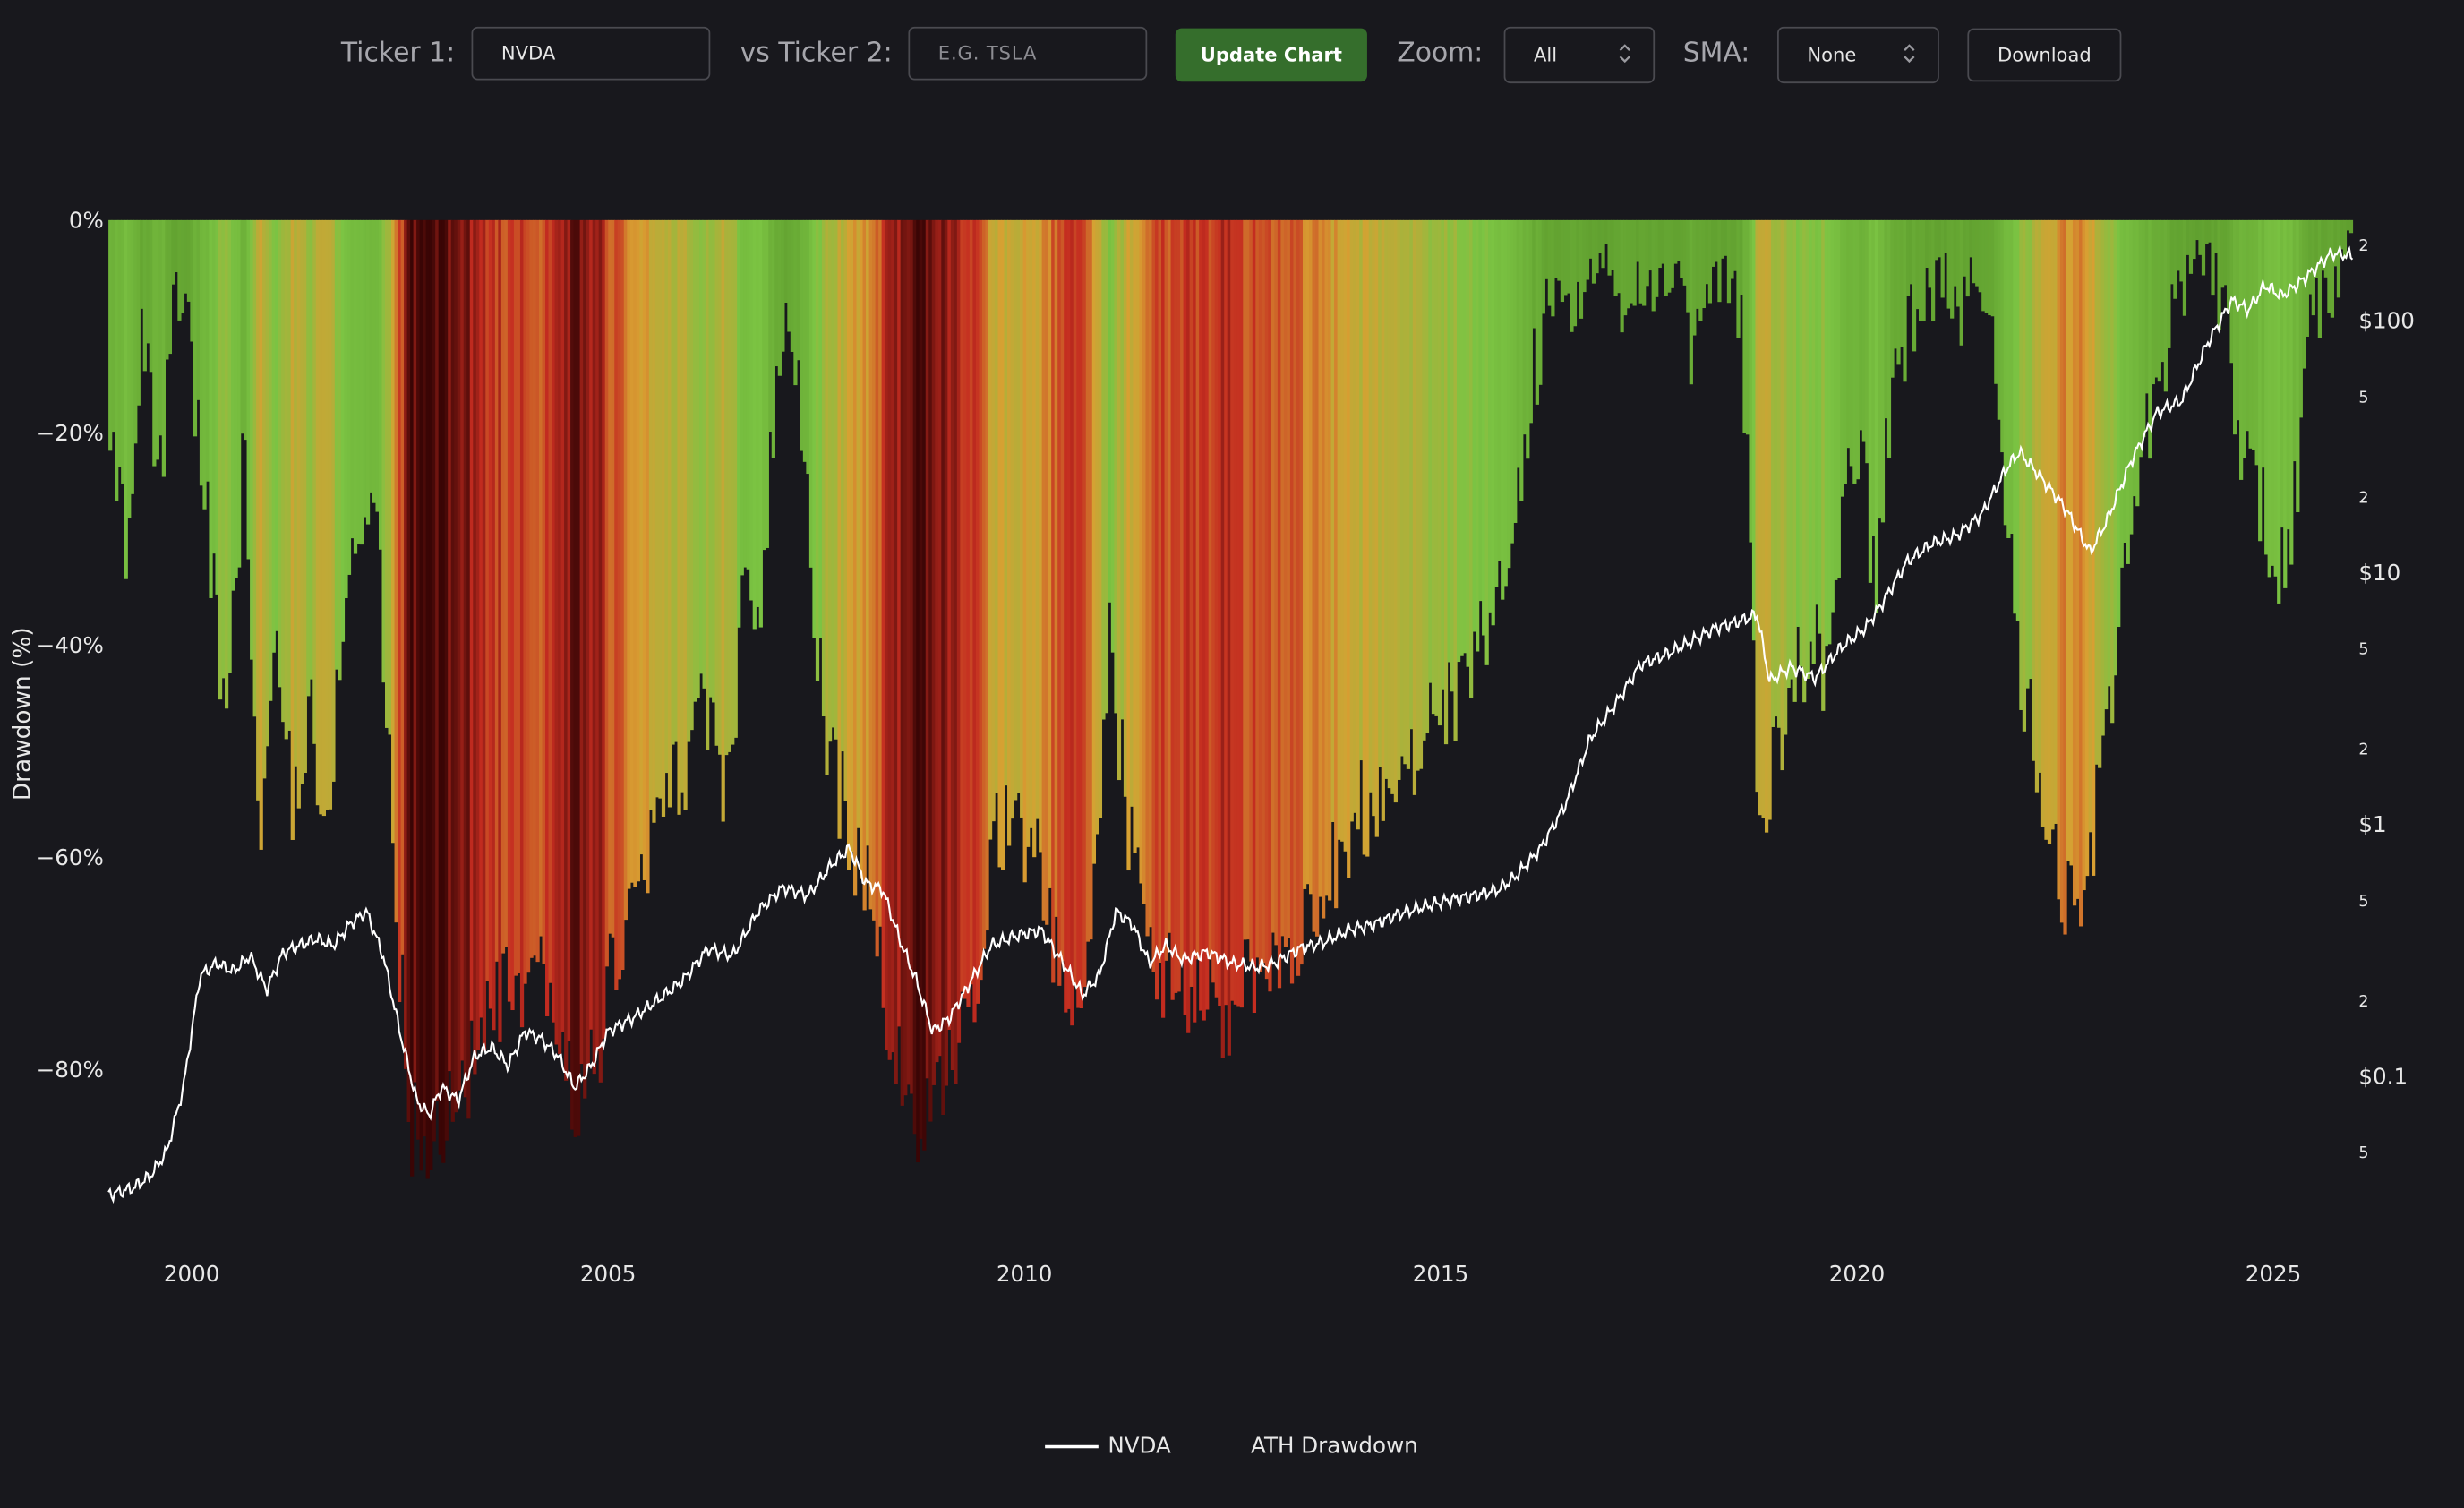  Describe the element at coordinates (591, 53) in the screenshot. I see `ticker1-input` at that location.